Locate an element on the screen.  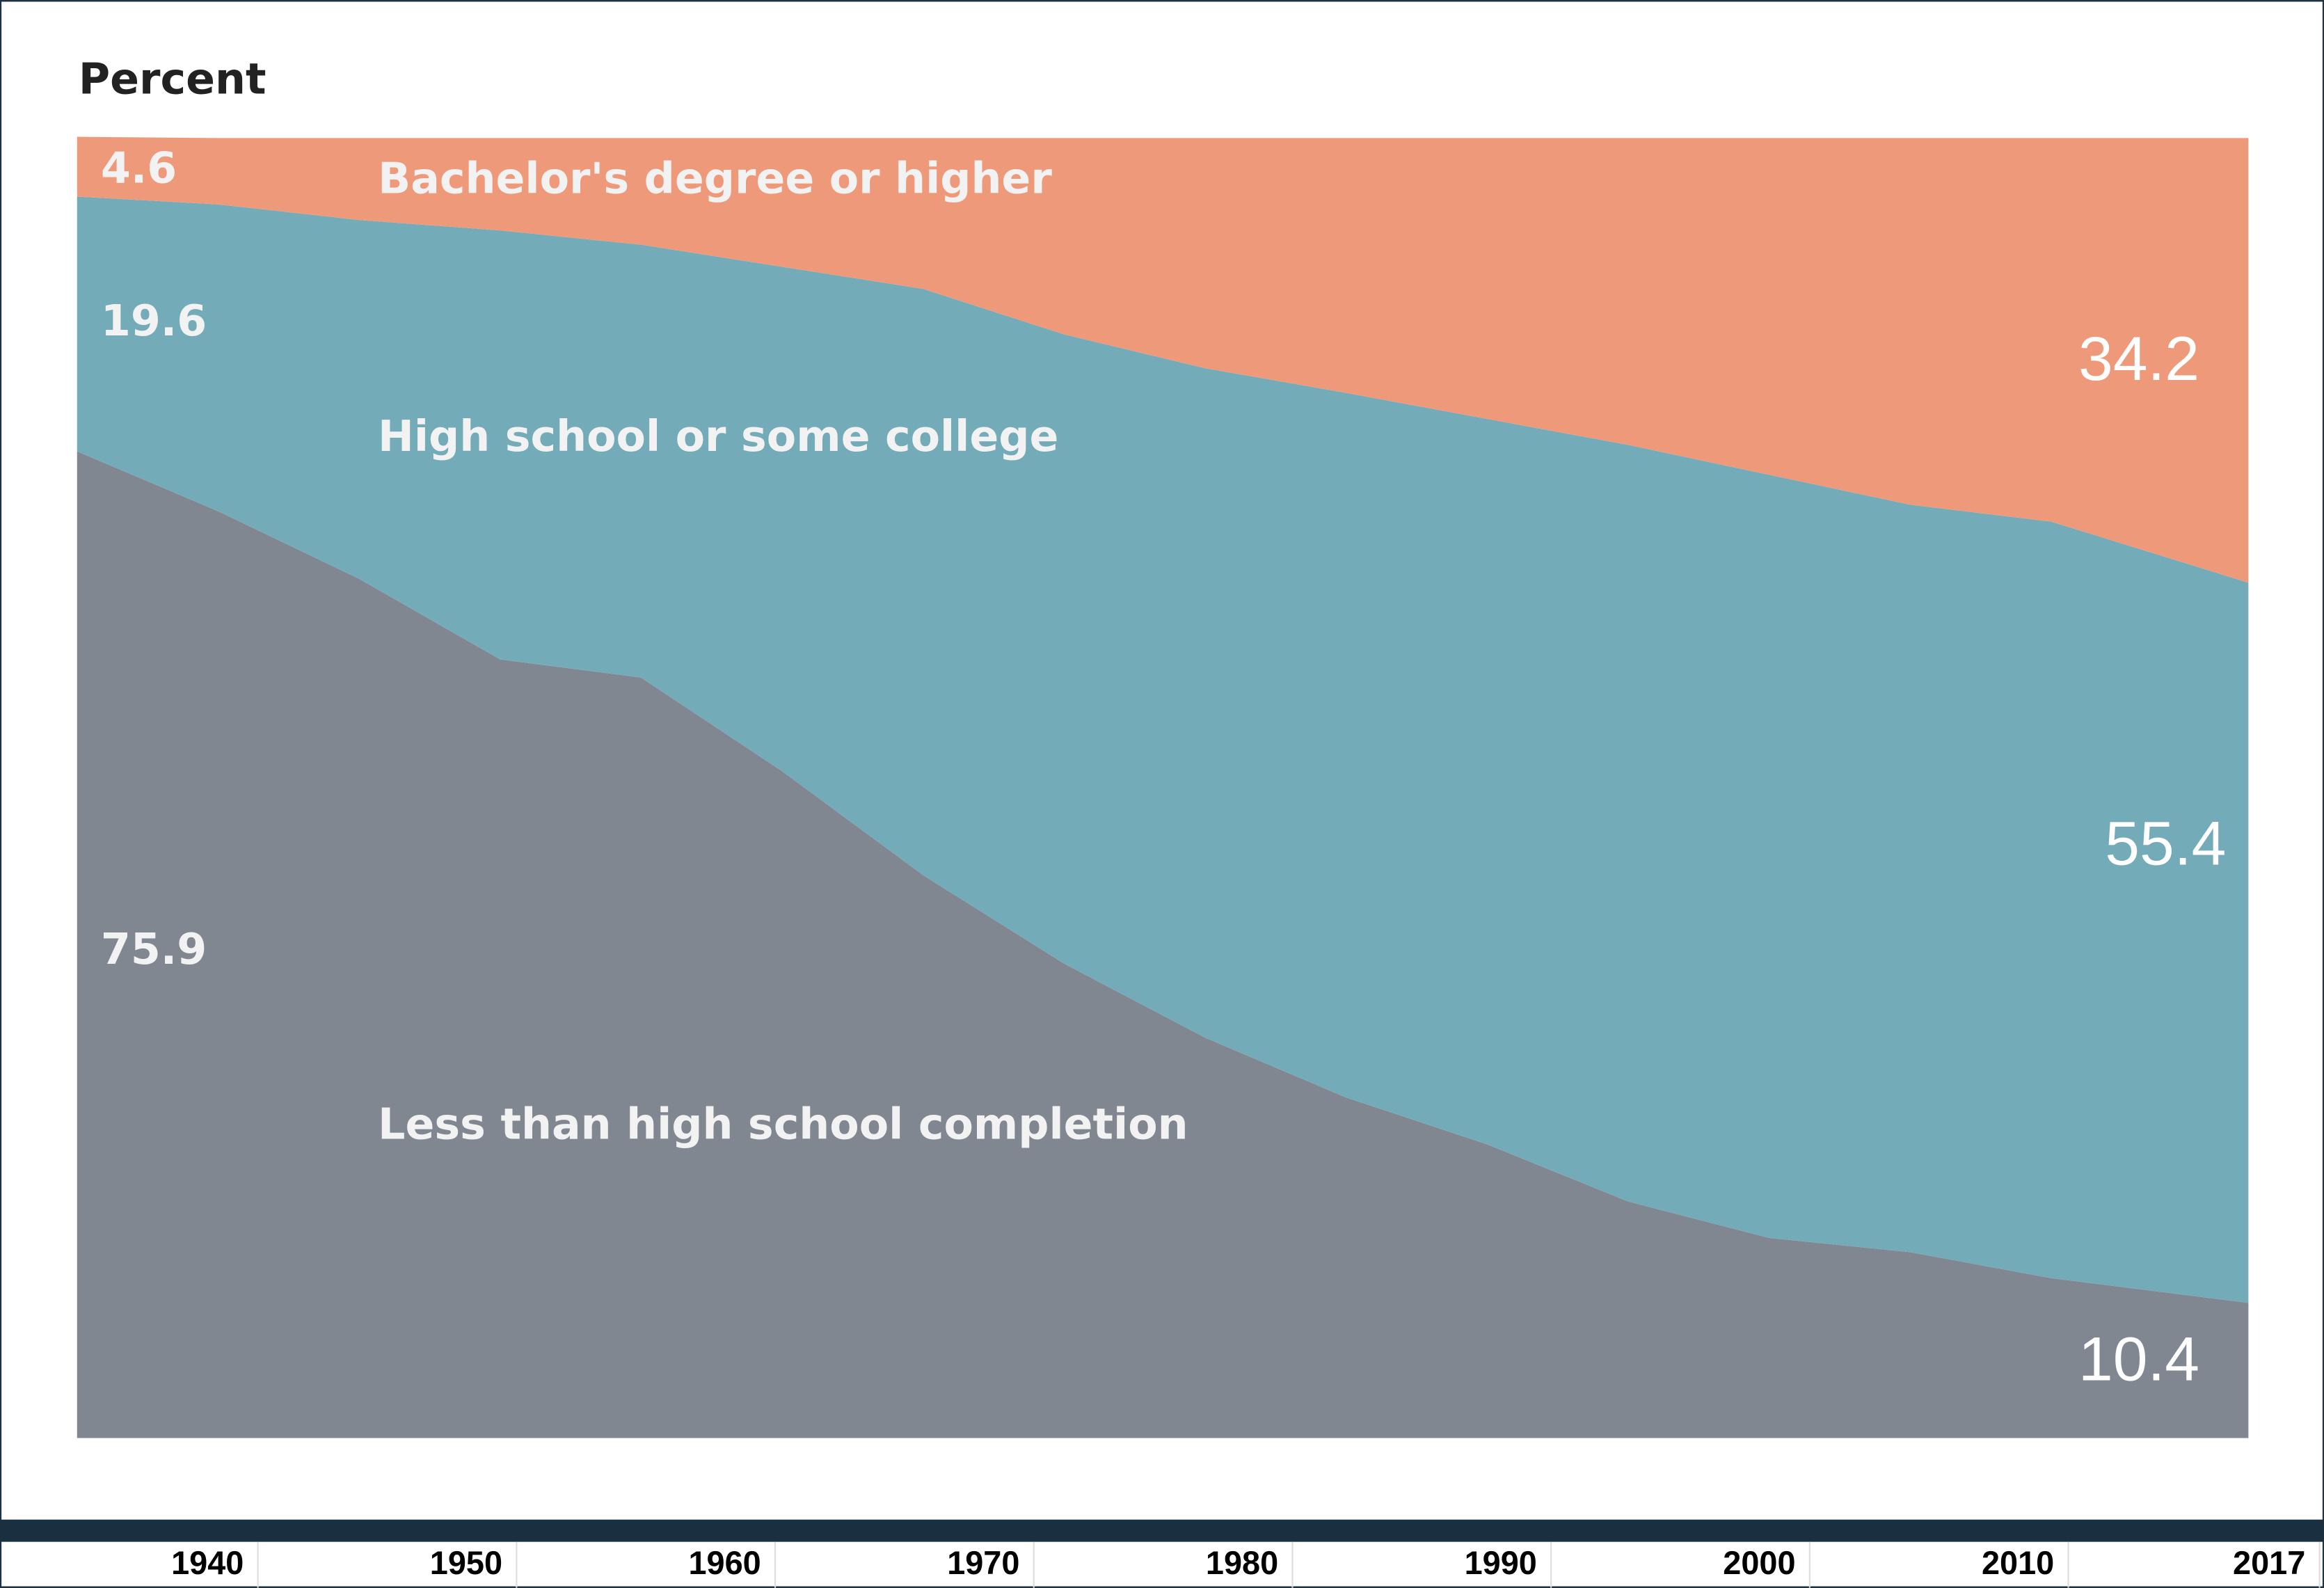
x-axis: 1940 1950 1960 1970 1980 1990 2000 2010 2017 is located at coordinates (1246, 1564).